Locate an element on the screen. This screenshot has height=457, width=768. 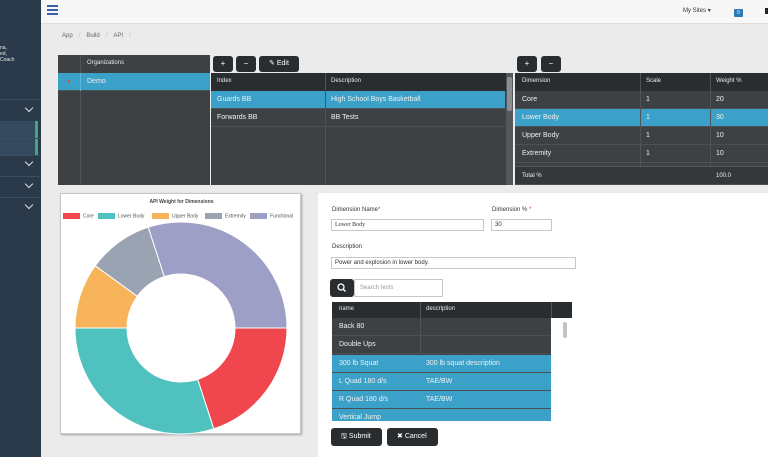
dimension-total-row: Total % 100.0 is located at coordinates (641, 175).